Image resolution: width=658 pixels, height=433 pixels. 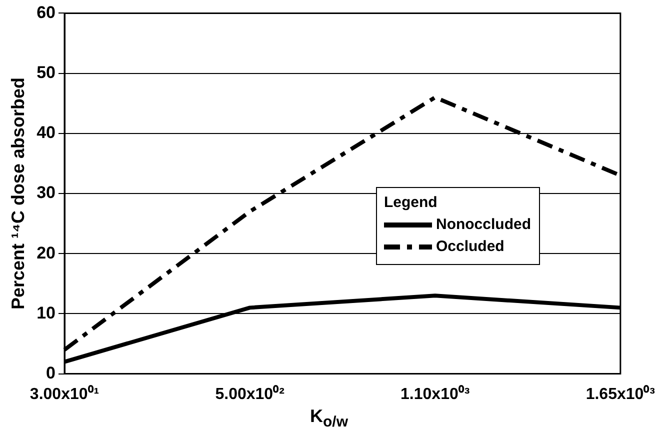 What do you see at coordinates (46, 312) in the screenshot?
I see `y-tick-label: 10` at bounding box center [46, 312].